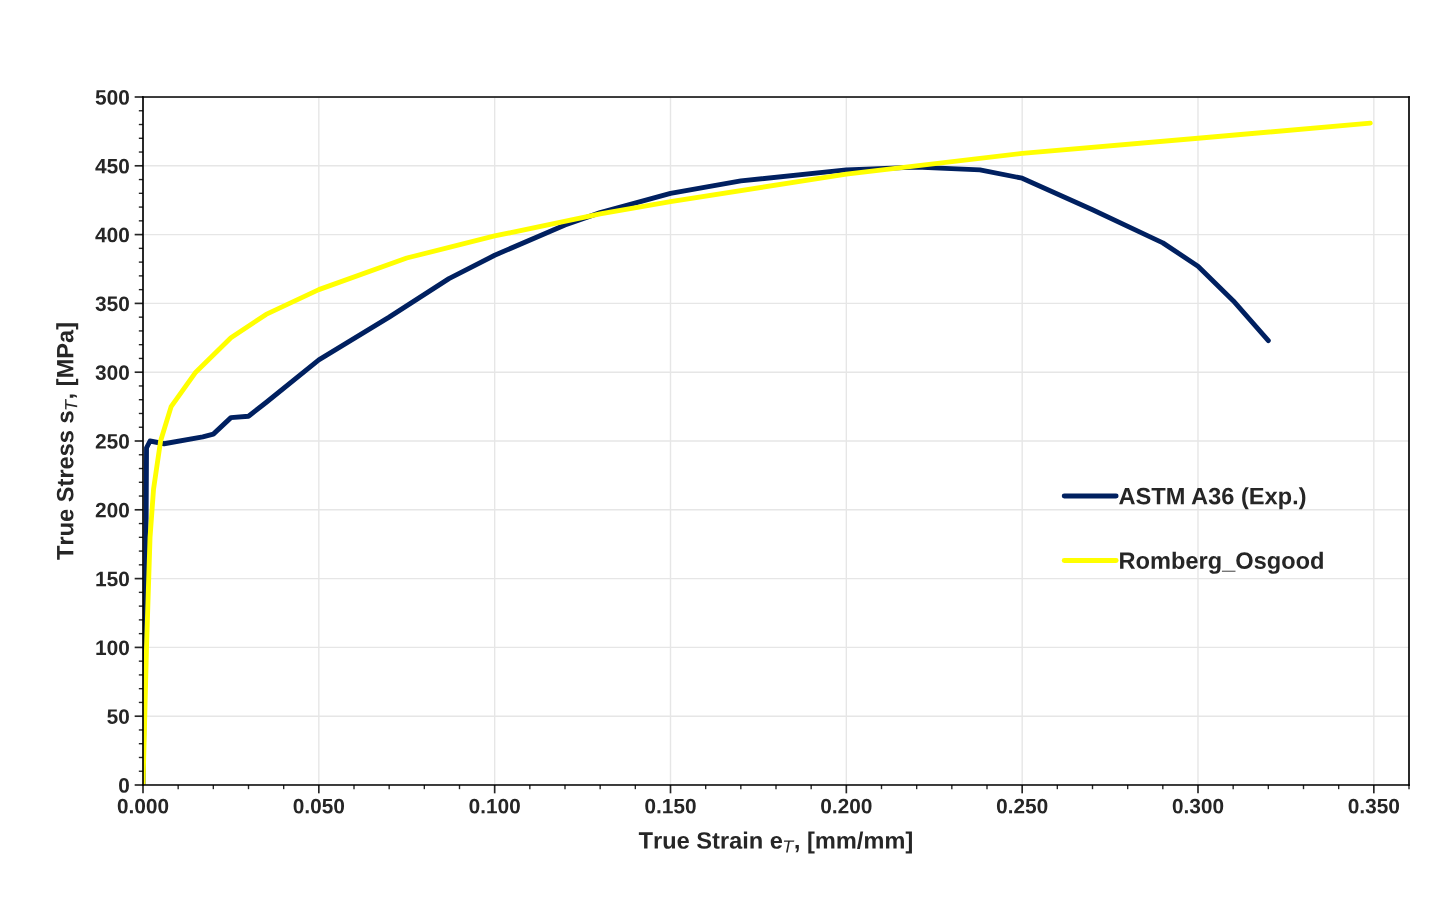  Describe the element at coordinates (1374, 806) in the screenshot. I see `x-tick-label: 0.350` at that location.